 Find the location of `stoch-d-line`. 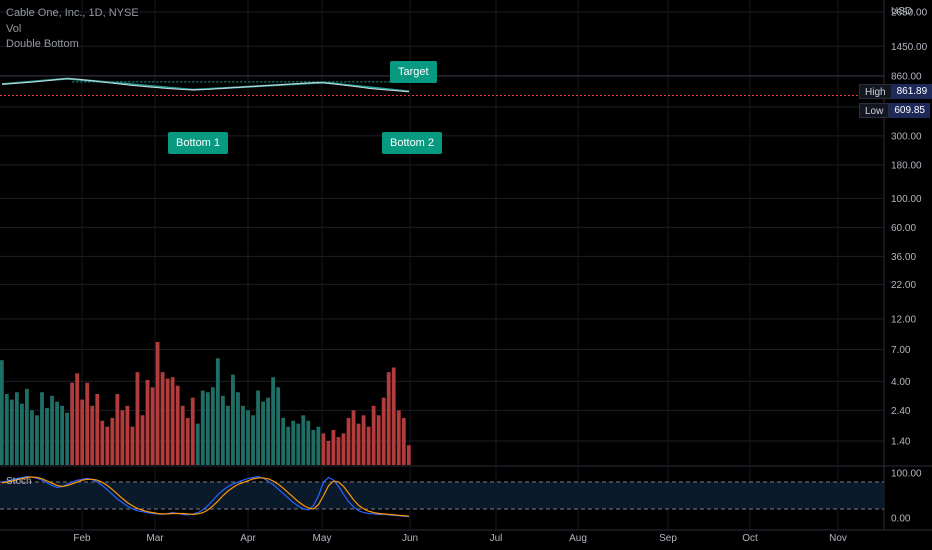

stoch-d-line is located at coordinates (205, 496).